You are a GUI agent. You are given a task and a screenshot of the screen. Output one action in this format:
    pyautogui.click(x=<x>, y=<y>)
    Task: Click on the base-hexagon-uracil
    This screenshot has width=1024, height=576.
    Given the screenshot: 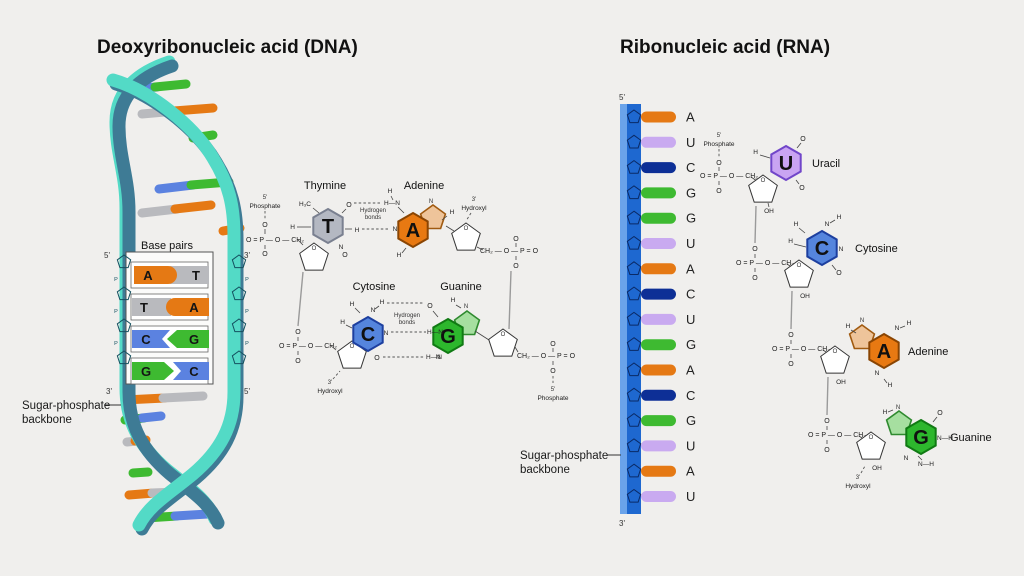 What is the action you would take?
    pyautogui.click(x=786, y=163)
    